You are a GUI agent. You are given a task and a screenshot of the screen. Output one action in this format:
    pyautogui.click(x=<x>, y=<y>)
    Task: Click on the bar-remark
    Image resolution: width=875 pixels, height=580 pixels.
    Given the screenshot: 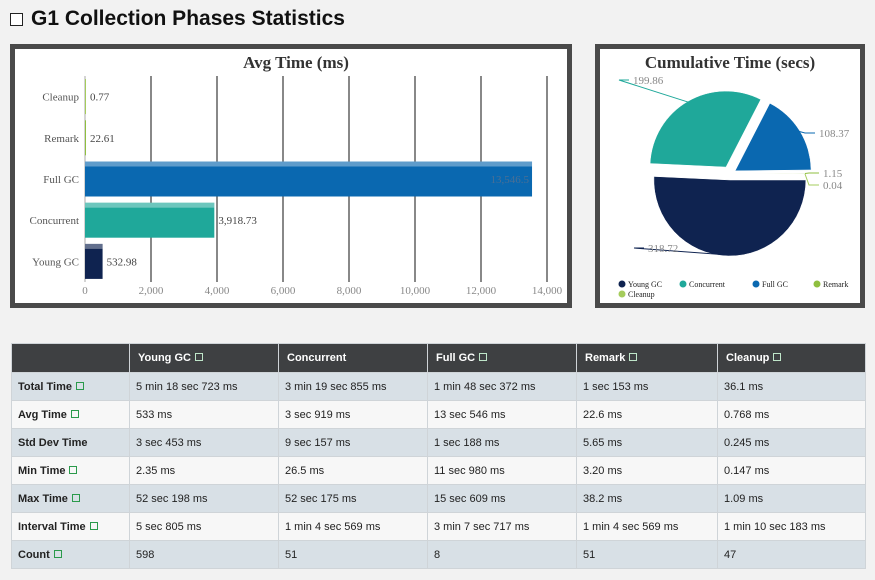 What is the action you would take?
    pyautogui.click(x=85, y=138)
    